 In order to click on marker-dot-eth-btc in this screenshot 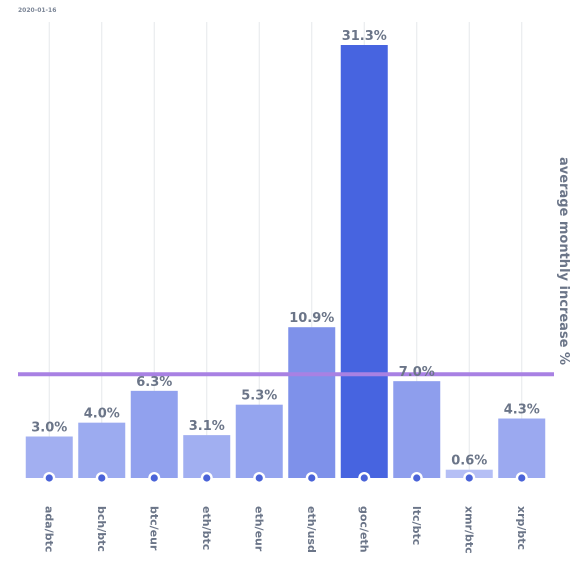, I will do `click(207, 478)`.